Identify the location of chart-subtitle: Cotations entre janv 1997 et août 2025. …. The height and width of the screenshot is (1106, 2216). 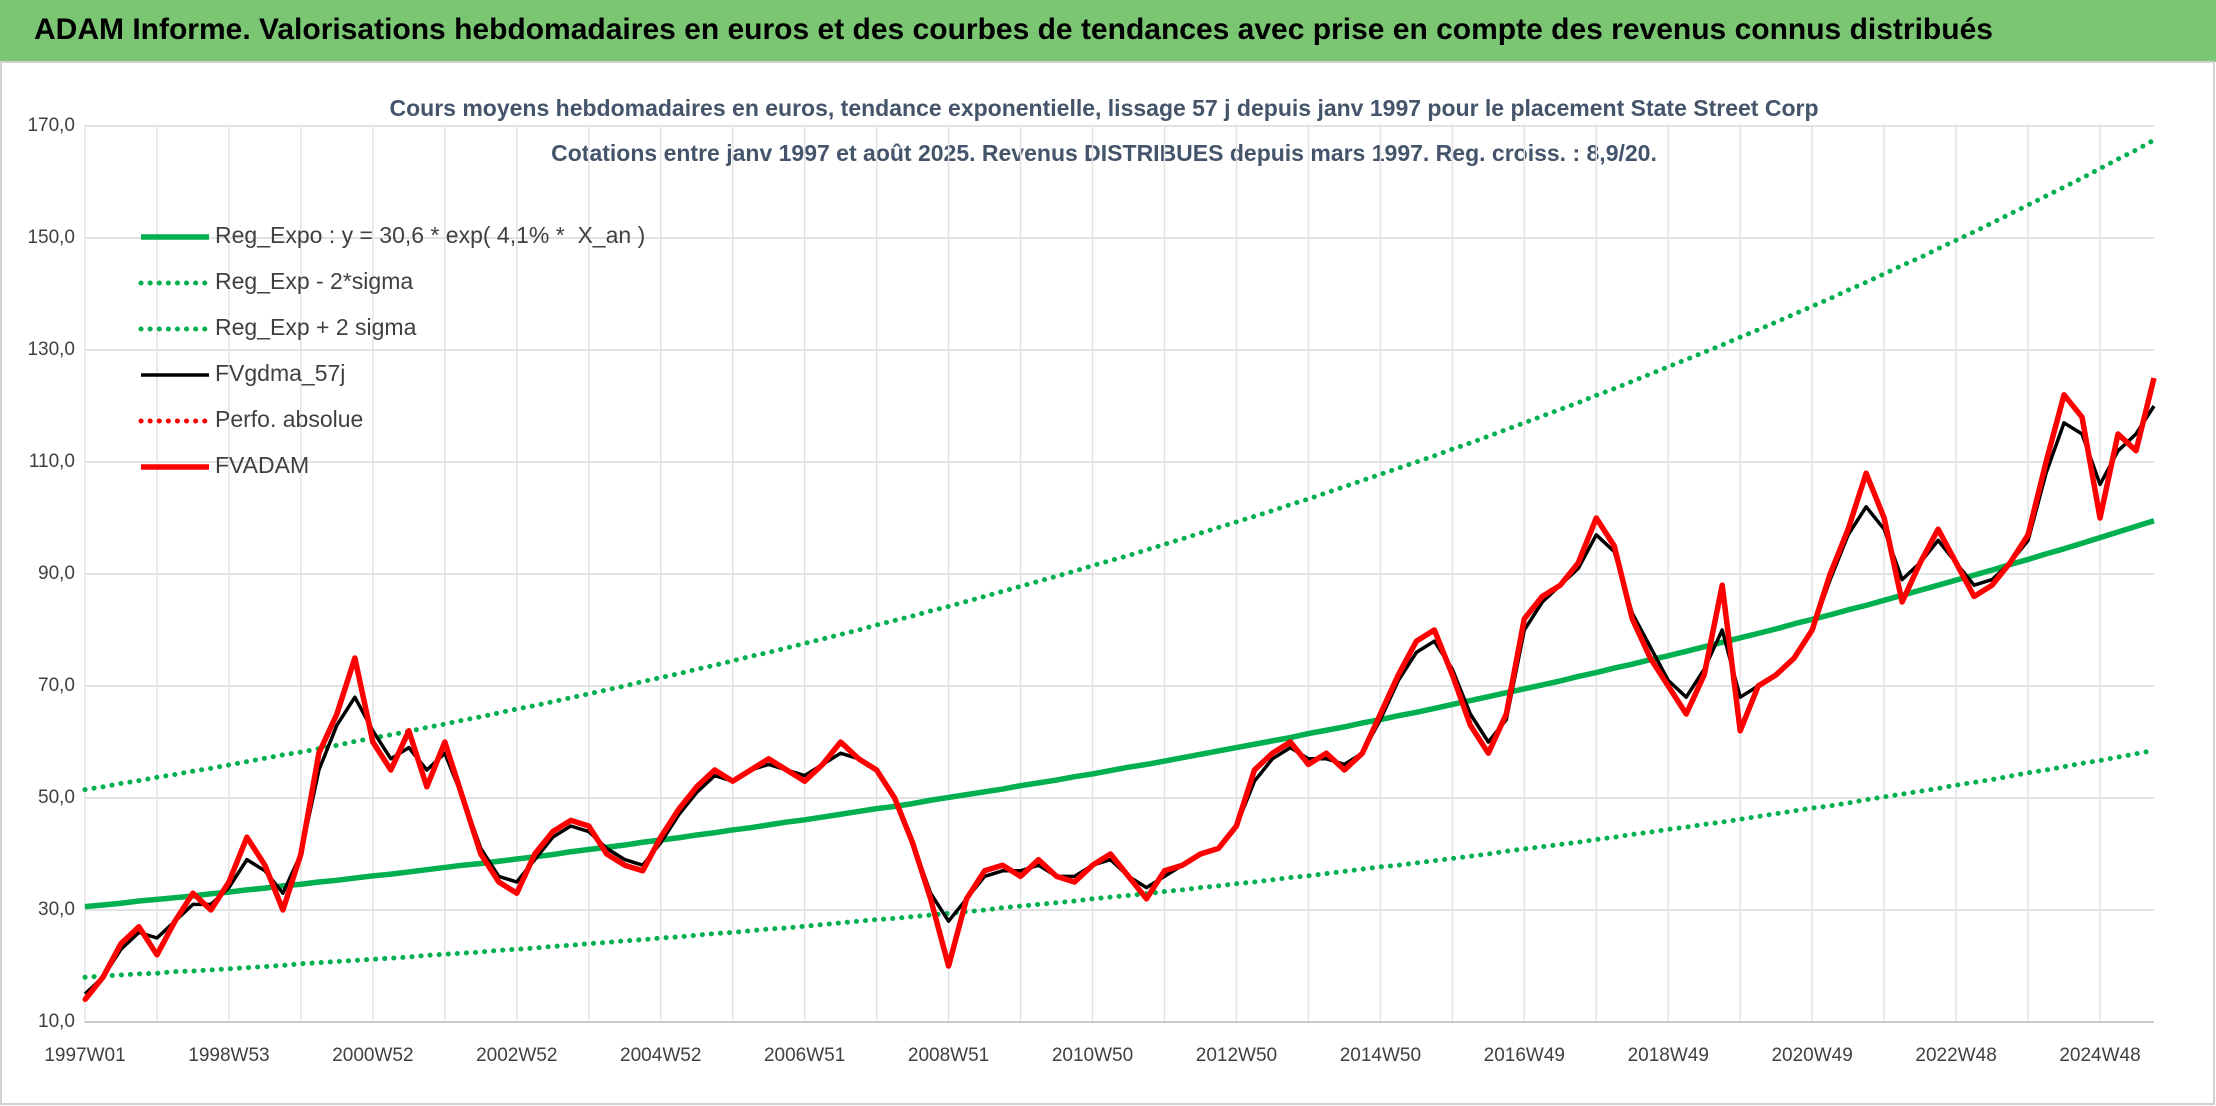
(1104, 153).